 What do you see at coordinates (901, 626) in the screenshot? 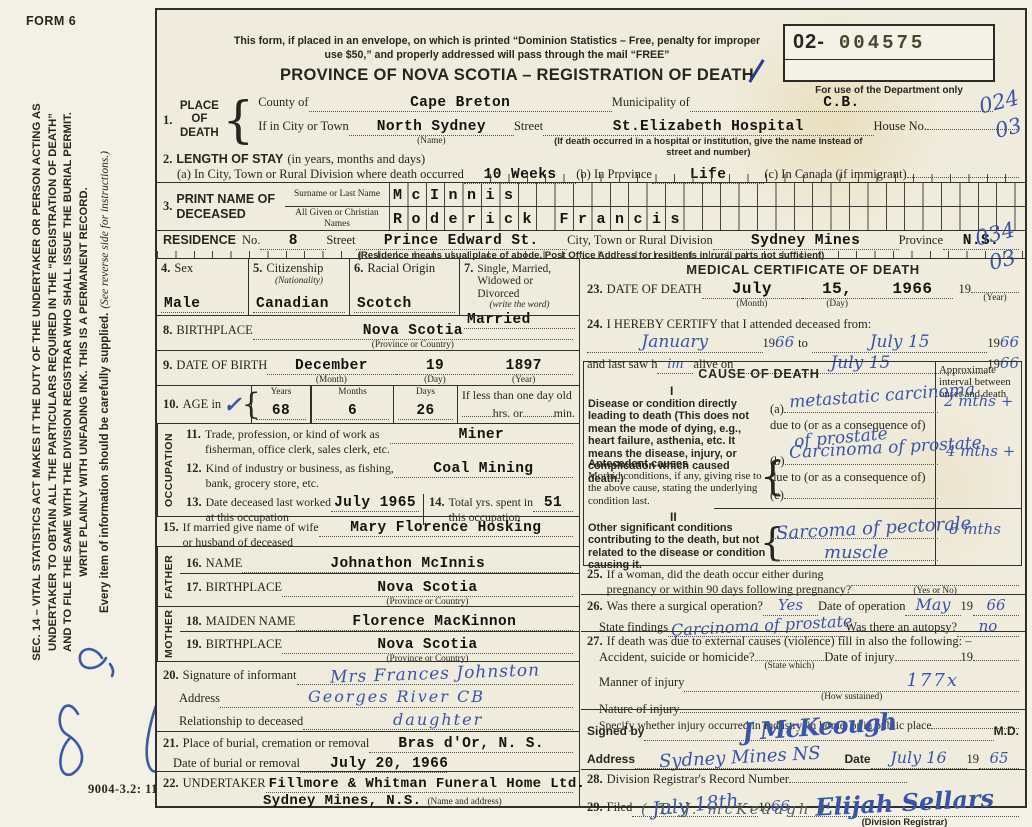
I see `f26-q4: Was there an autopsy?` at bounding box center [901, 626].